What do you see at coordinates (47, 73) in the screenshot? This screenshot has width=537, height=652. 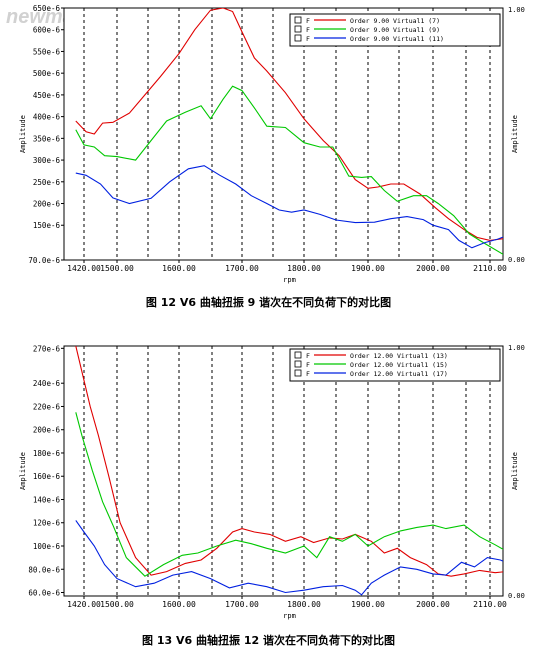 I see `y-tick-label: 500e-6` at bounding box center [47, 73].